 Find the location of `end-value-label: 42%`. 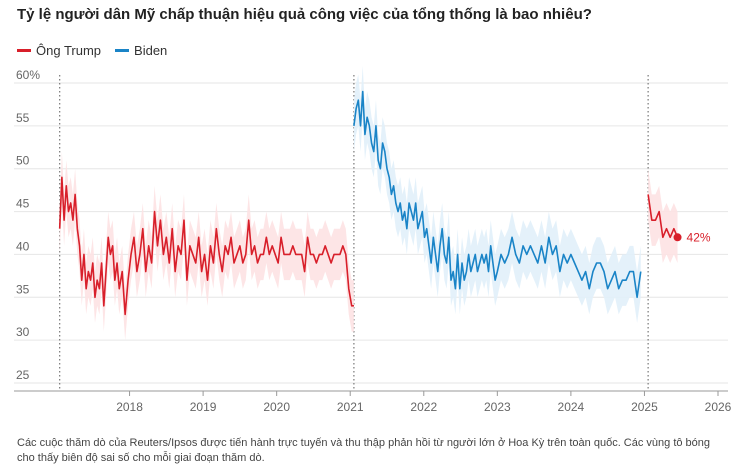

end-value-label: 42% is located at coordinates (699, 237).